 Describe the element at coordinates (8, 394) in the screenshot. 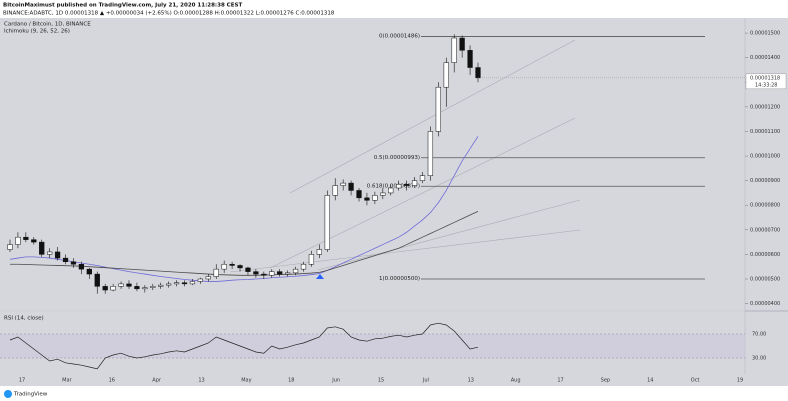

I see `brand-logo` at that location.